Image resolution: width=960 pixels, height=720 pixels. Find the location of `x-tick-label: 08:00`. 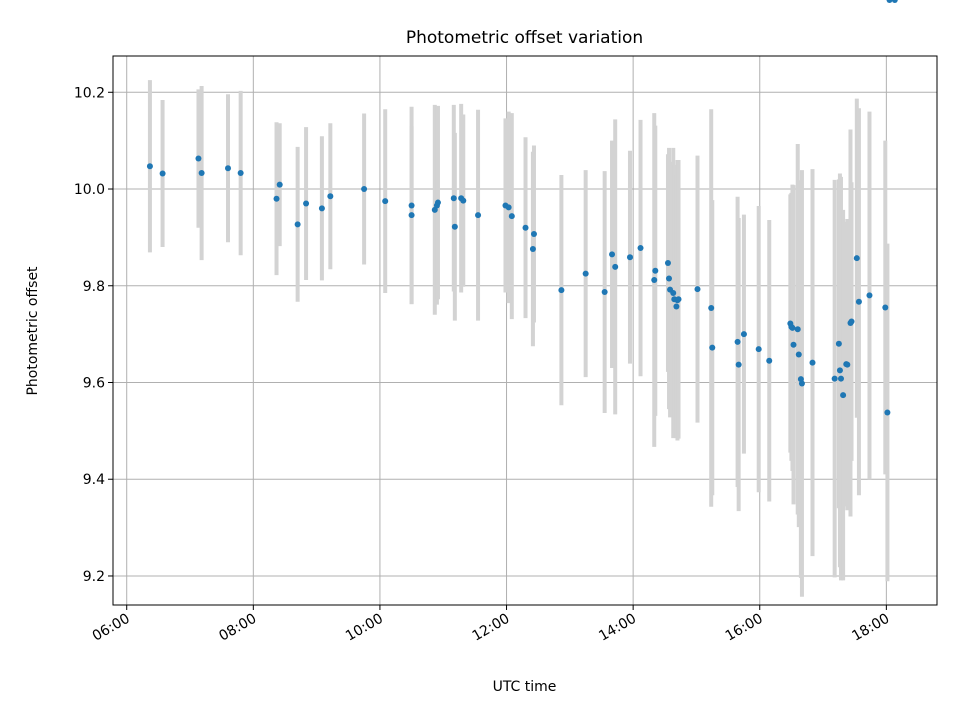

x-tick-label: 08:00 is located at coordinates (237, 628).